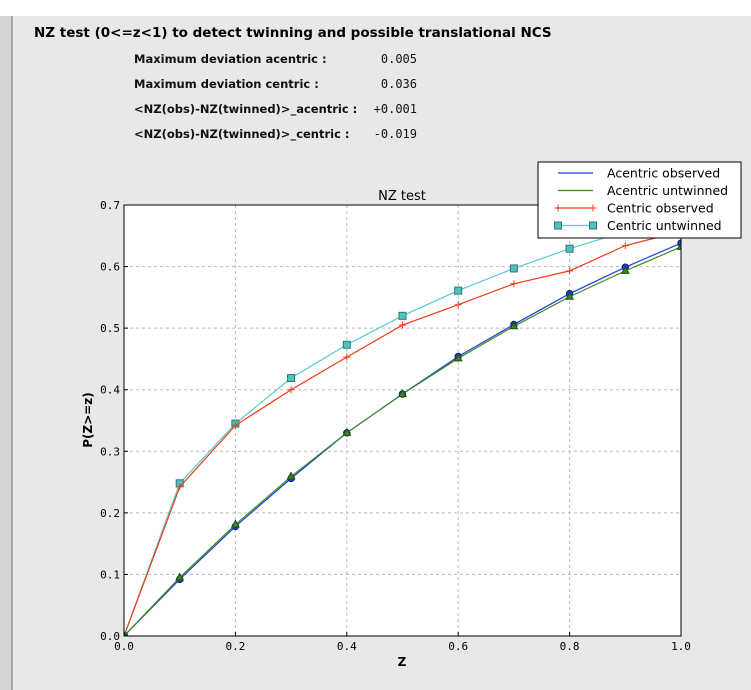  What do you see at coordinates (347, 646) in the screenshot?
I see `x-tick-label: 0.4` at bounding box center [347, 646].